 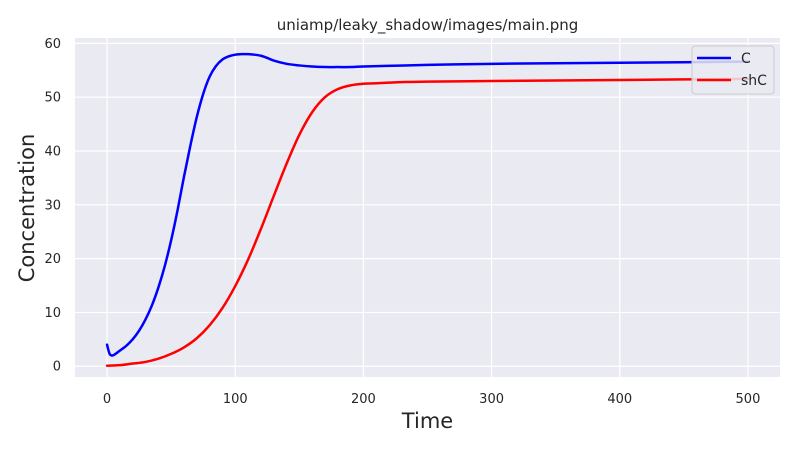 I want to click on chart-title: uniamp/leaky_shadow/images/main.png, so click(x=428, y=25).